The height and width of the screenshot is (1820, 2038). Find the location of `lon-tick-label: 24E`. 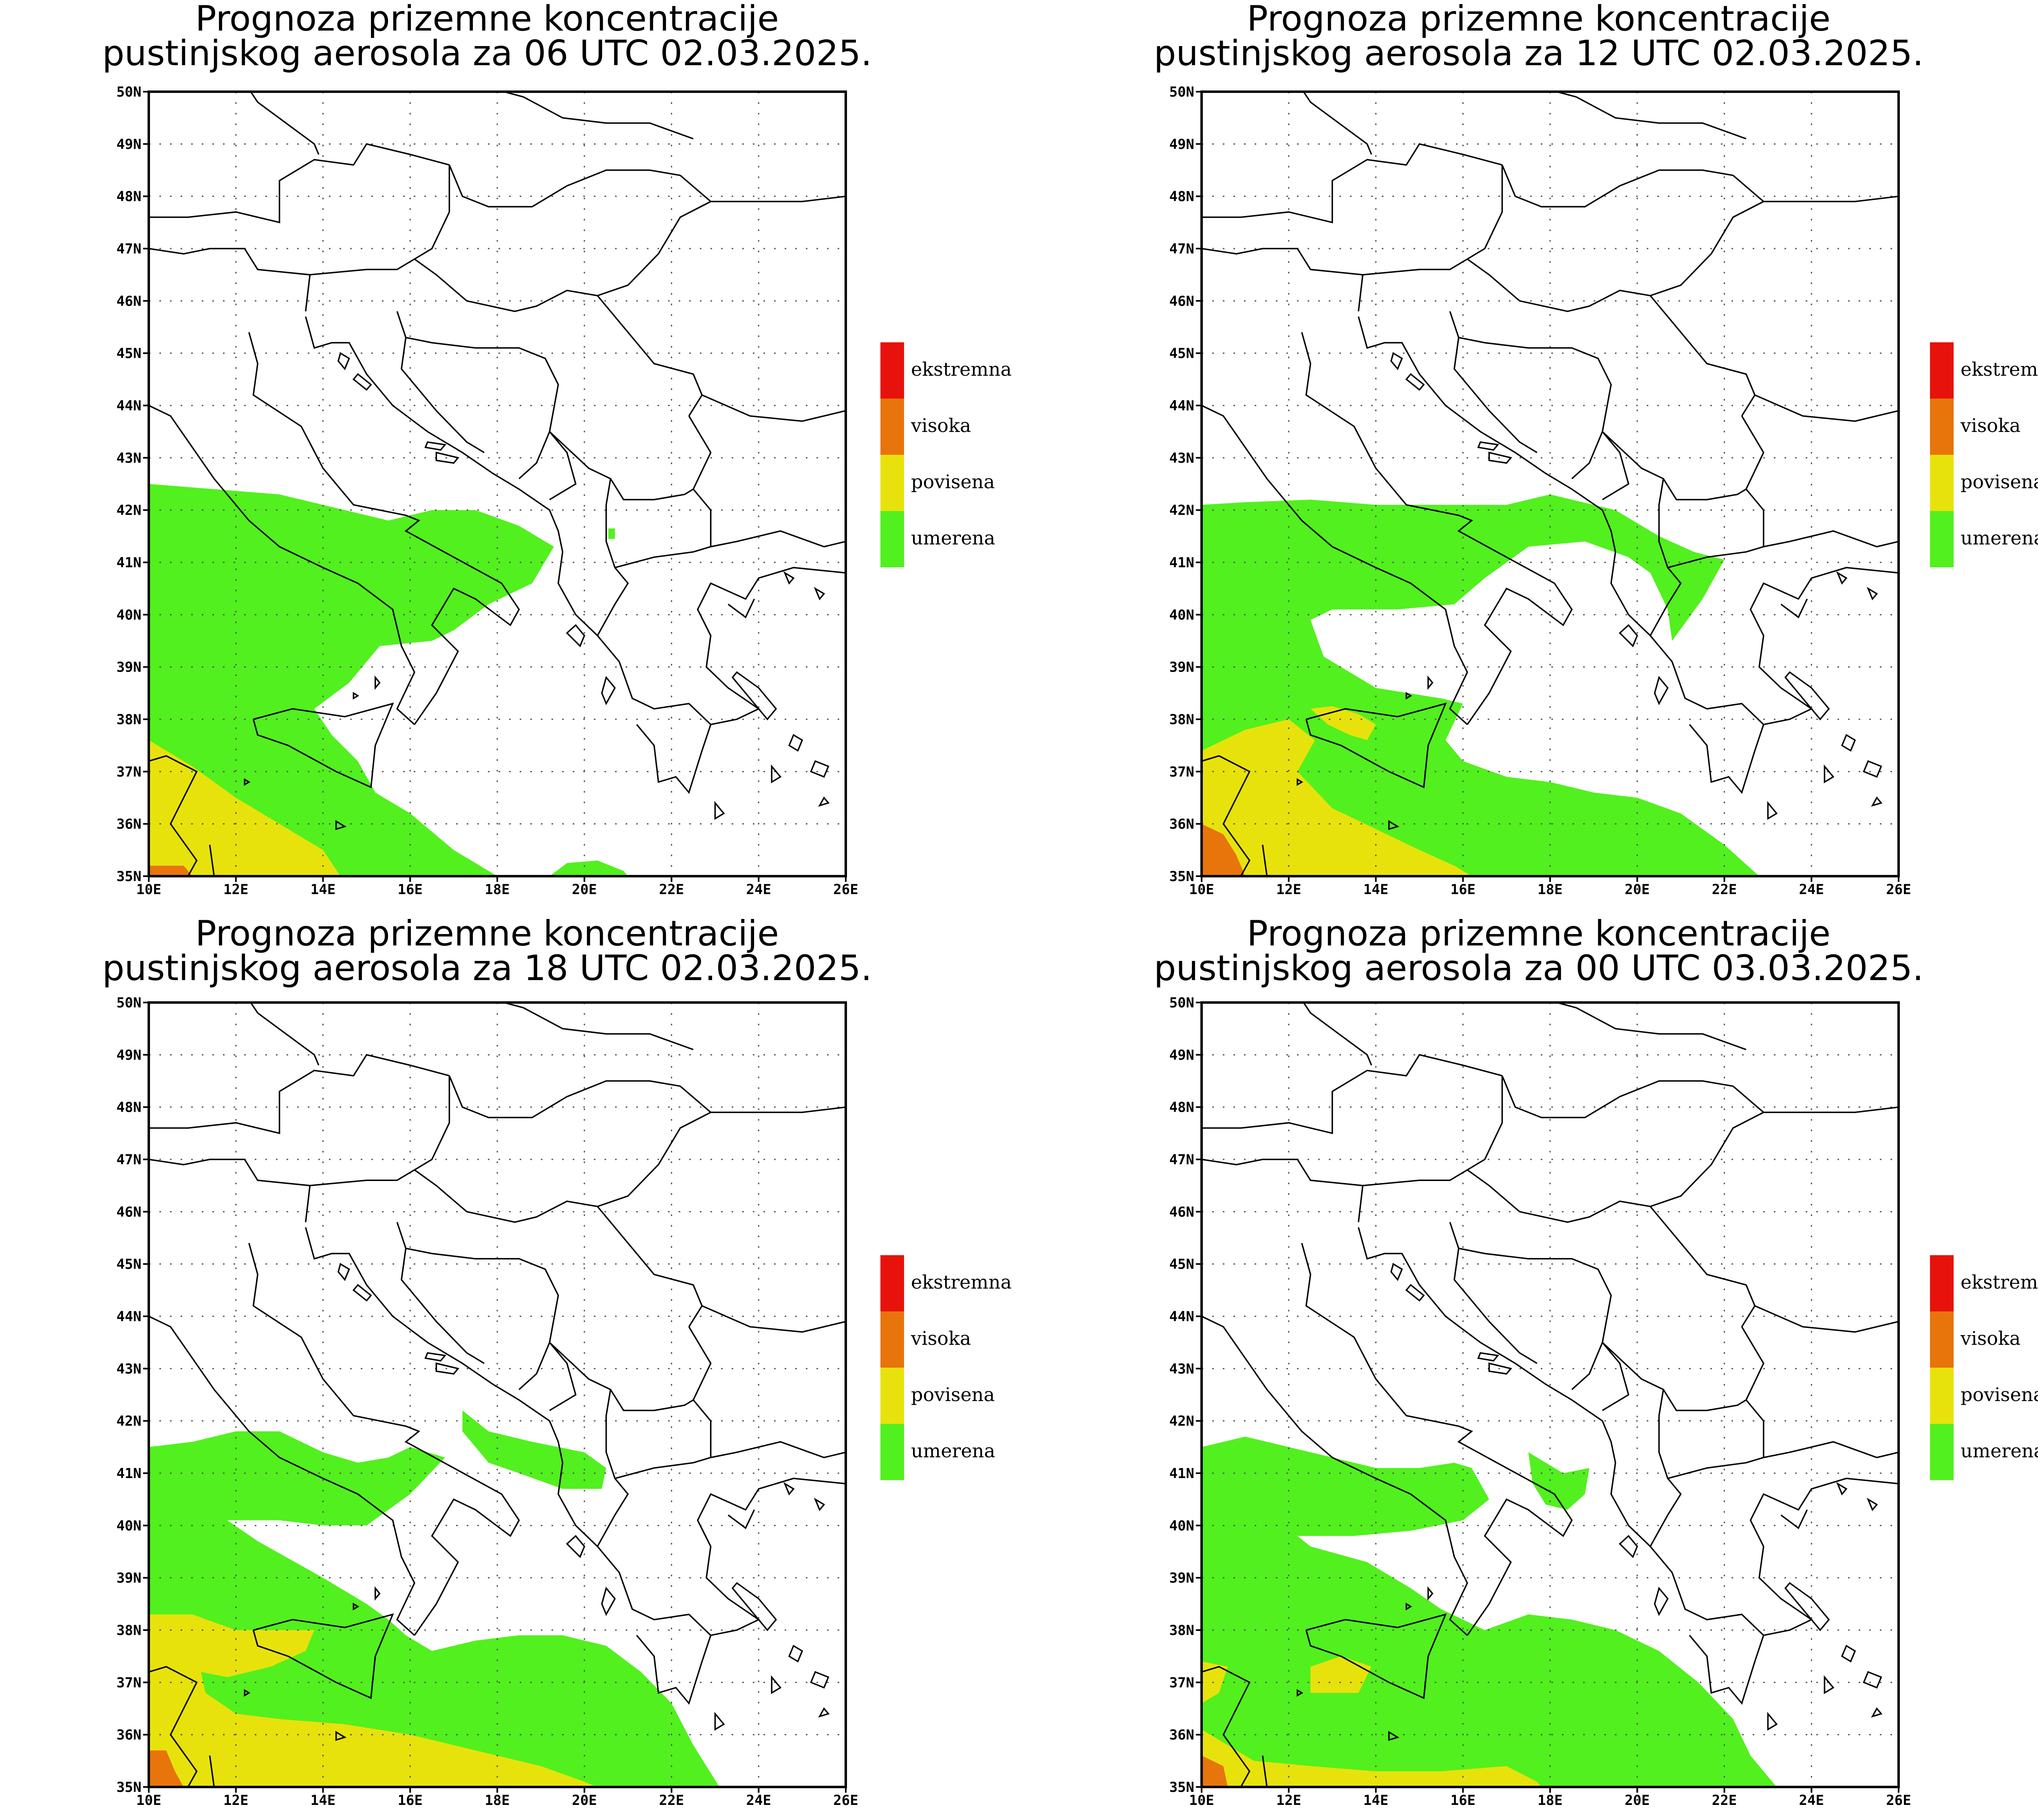

lon-tick-label: 24E is located at coordinates (1812, 890).